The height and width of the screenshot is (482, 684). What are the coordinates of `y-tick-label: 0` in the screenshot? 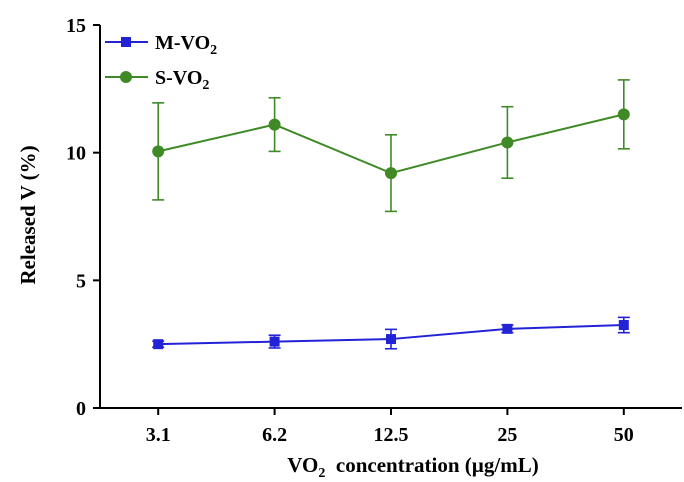 It's located at (81, 409).